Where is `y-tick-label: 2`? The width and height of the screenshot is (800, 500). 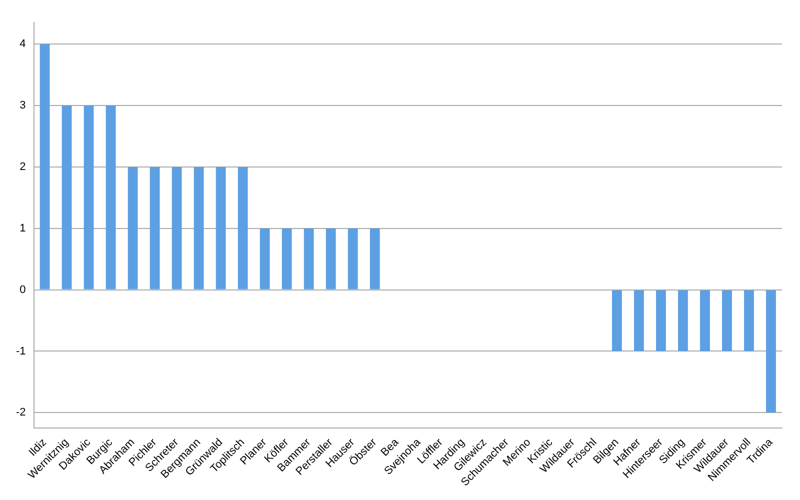
y-tick-label: 2 is located at coordinates (23, 166).